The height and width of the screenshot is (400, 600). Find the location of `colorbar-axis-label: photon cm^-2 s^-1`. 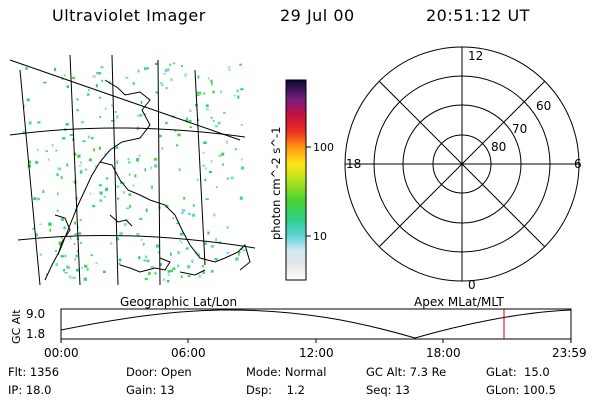

colorbar-axis-label: photon cm^-2 s^-1 is located at coordinates (276, 184).